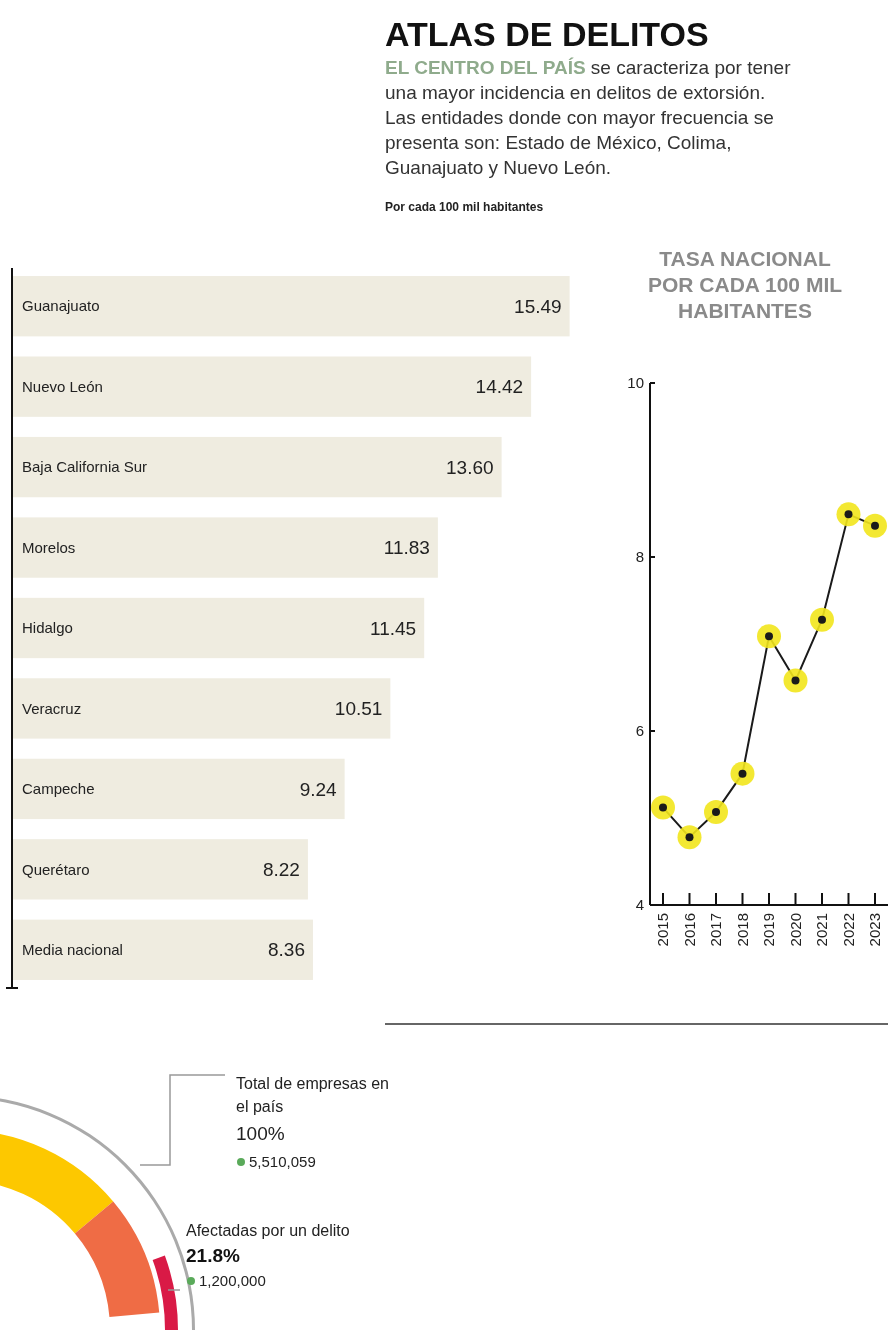  Describe the element at coordinates (72, 950) in the screenshot. I see `y-tick-label: Media nacional` at that location.